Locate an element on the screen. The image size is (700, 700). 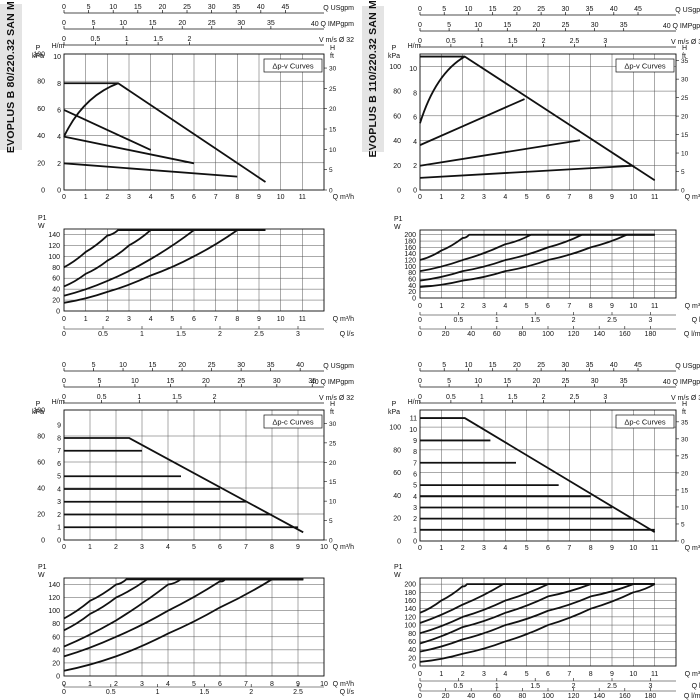
kpa-axis-label: kPa is located at coordinates (394, 412).